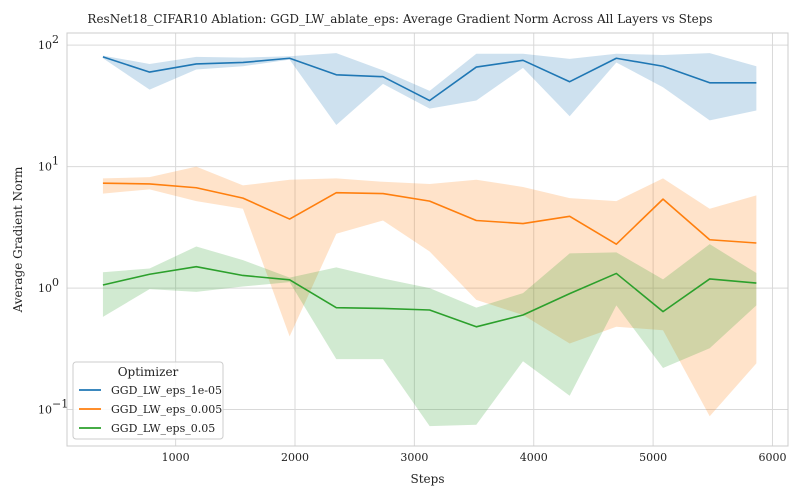  I want to click on legend-label: GGD_LW_eps_1e-05, so click(166, 390).